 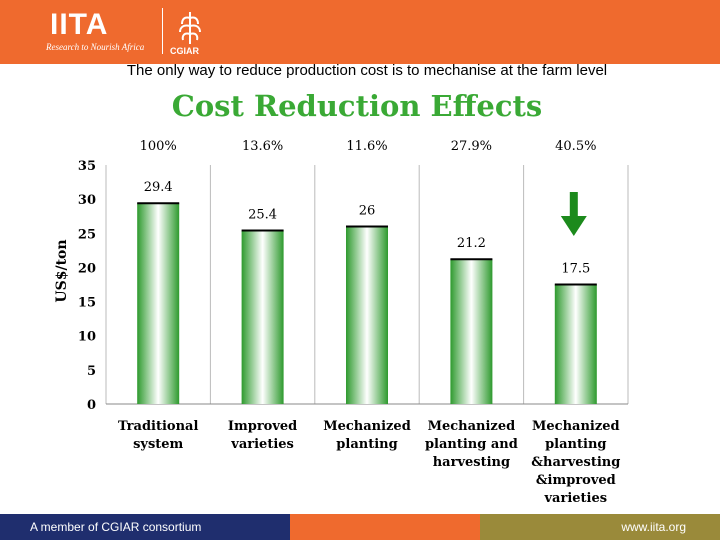 What do you see at coordinates (116, 527) in the screenshot?
I see `footer-member-text: A member of CGIAR consortium` at bounding box center [116, 527].